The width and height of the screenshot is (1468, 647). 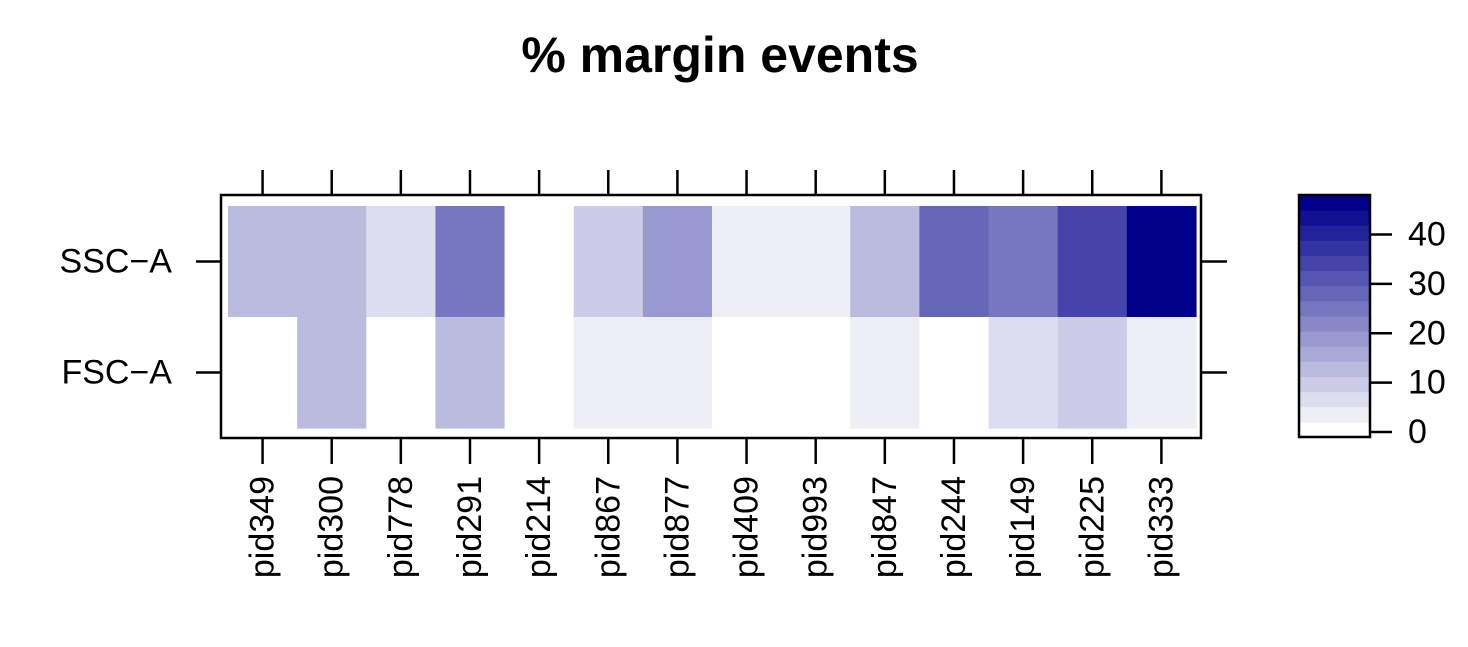 I want to click on colorbar-frame, so click(x=1334, y=316).